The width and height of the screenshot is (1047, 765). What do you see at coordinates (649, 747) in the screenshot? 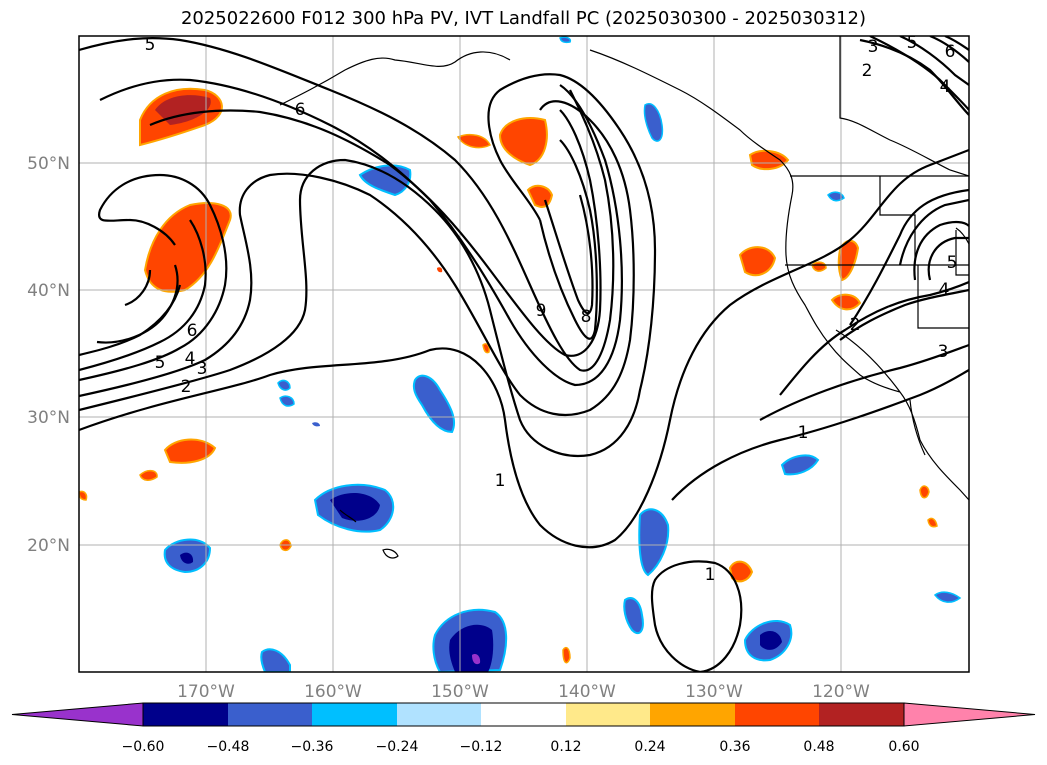
I see `colorbar-tick-label: 0.24` at bounding box center [649, 747].